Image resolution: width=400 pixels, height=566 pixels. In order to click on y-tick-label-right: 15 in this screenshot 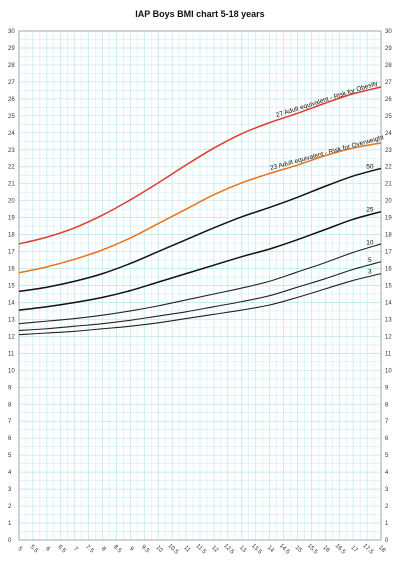, I will do `click(388, 287)`.